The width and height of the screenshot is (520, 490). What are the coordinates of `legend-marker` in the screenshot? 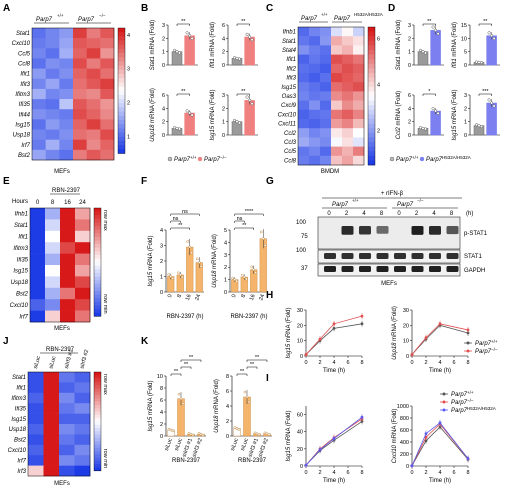 It's located at (170, 159).